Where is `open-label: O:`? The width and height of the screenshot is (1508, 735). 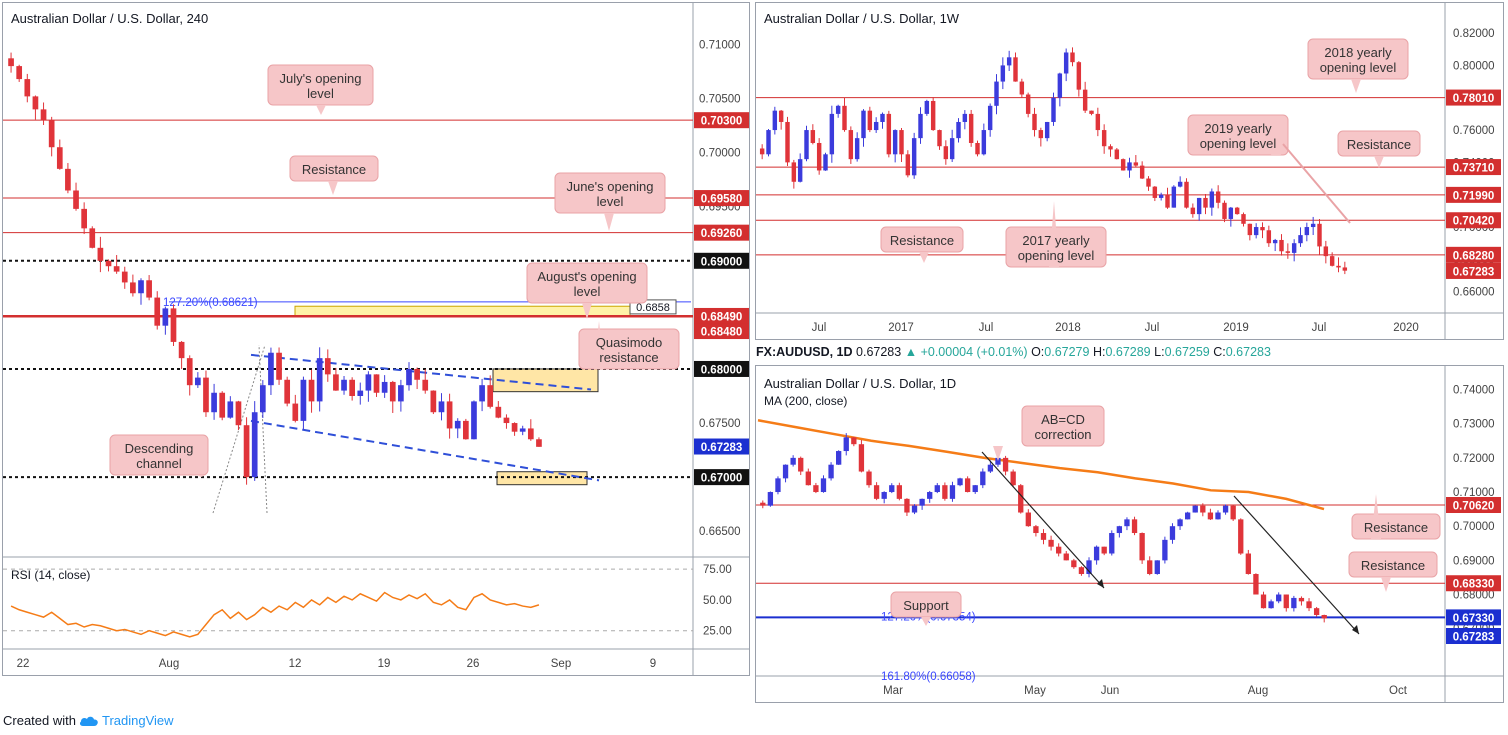
open-label: O: is located at coordinates (1038, 352).